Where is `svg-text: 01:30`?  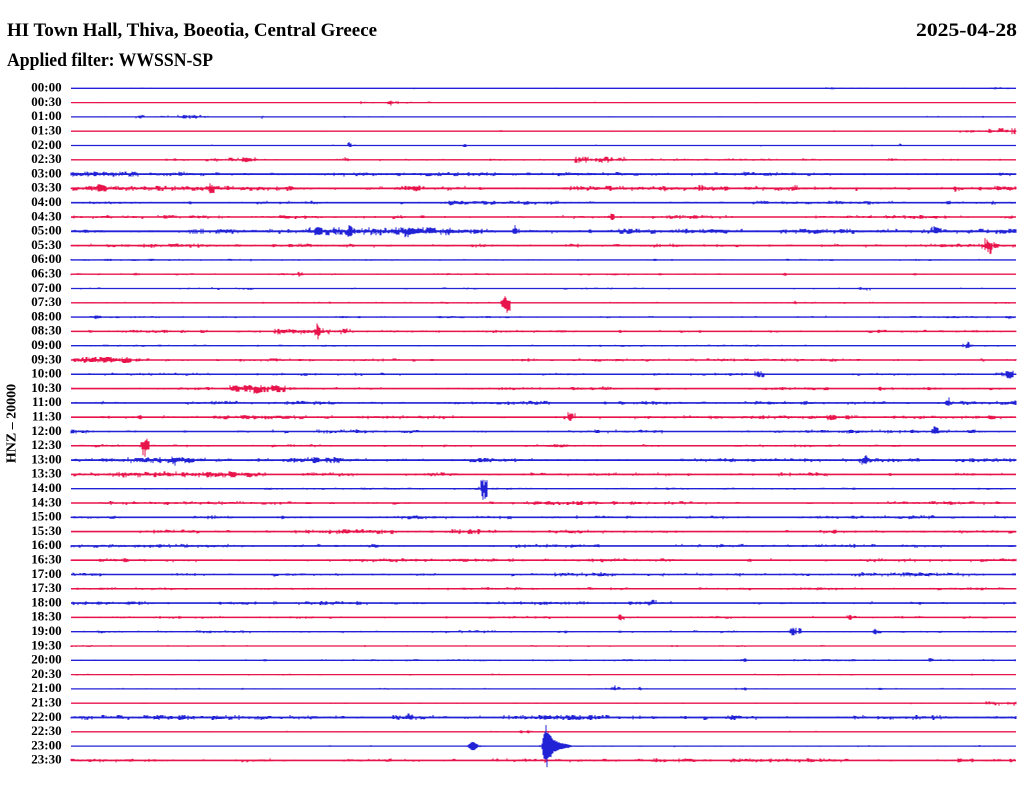
svg-text: 01:30 is located at coordinates (46, 130).